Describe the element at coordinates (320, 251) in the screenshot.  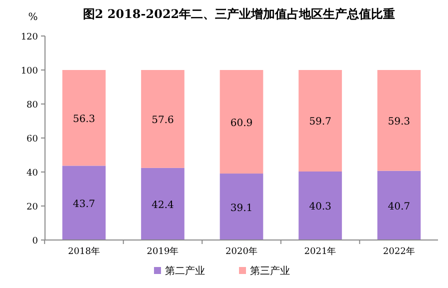
I see `x-tick-label: 2021年` at that location.